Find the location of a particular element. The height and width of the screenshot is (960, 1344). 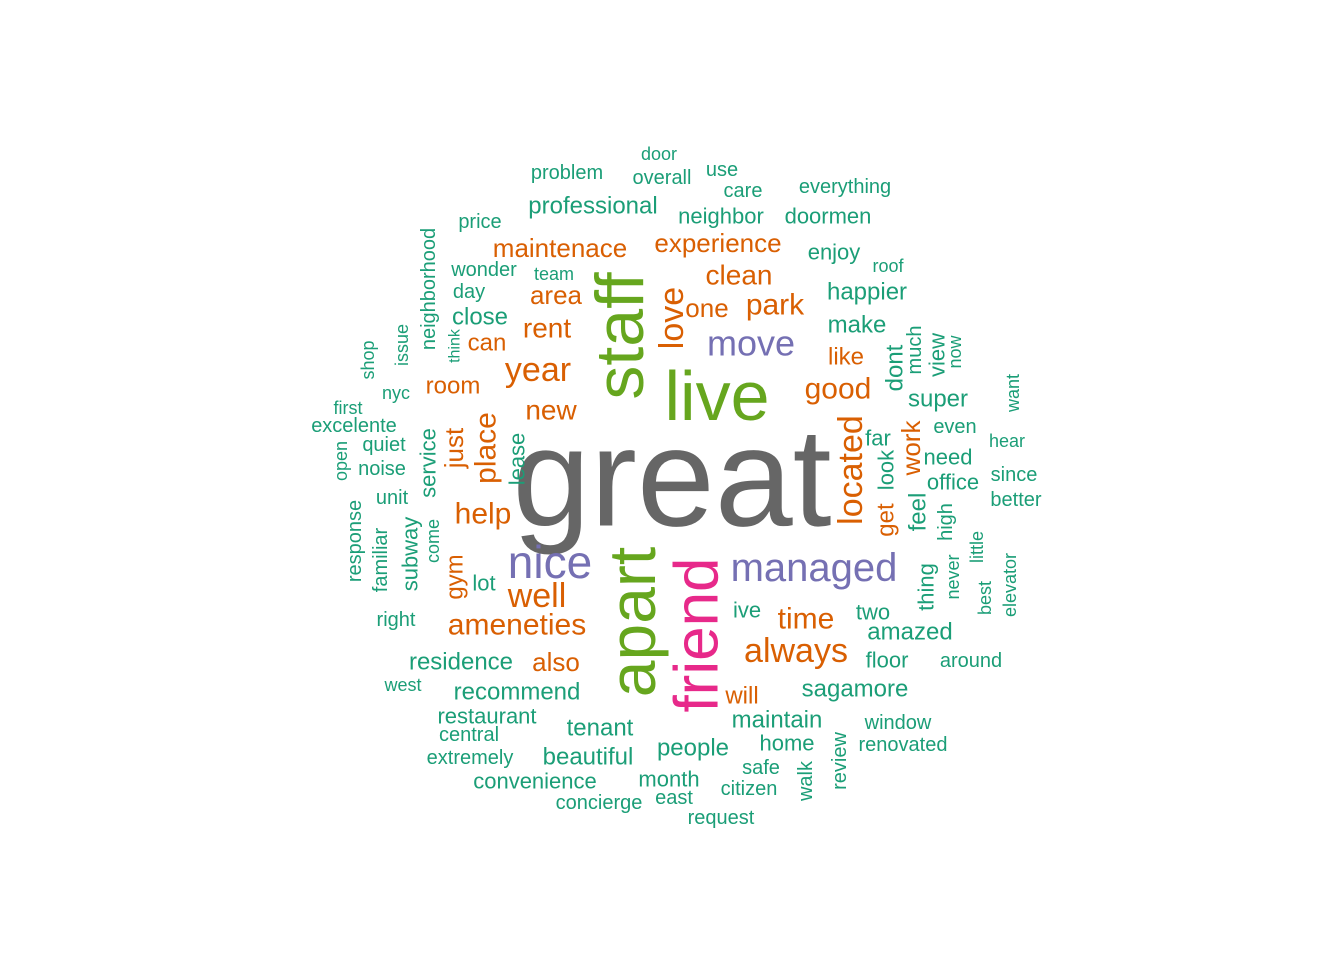

word-want: want is located at coordinates (1013, 393).